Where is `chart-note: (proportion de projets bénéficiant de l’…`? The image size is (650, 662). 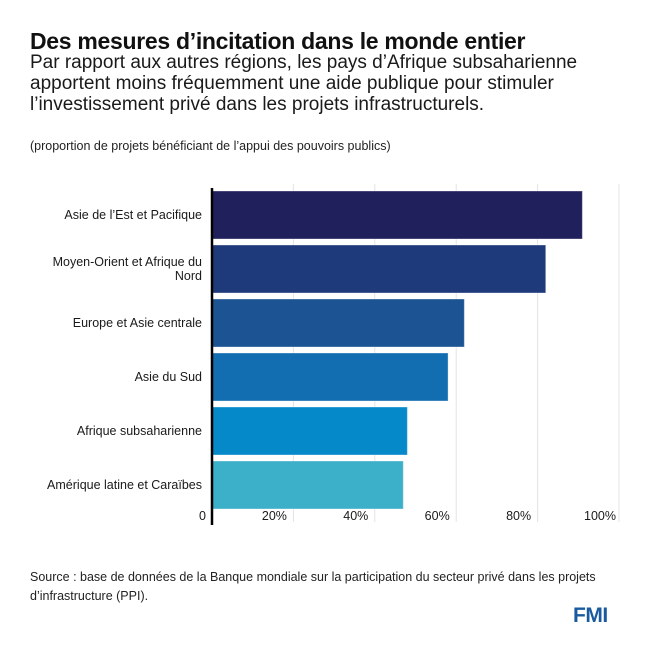 chart-note: (proportion de projets bénéficiant de l’… is located at coordinates (210, 146).